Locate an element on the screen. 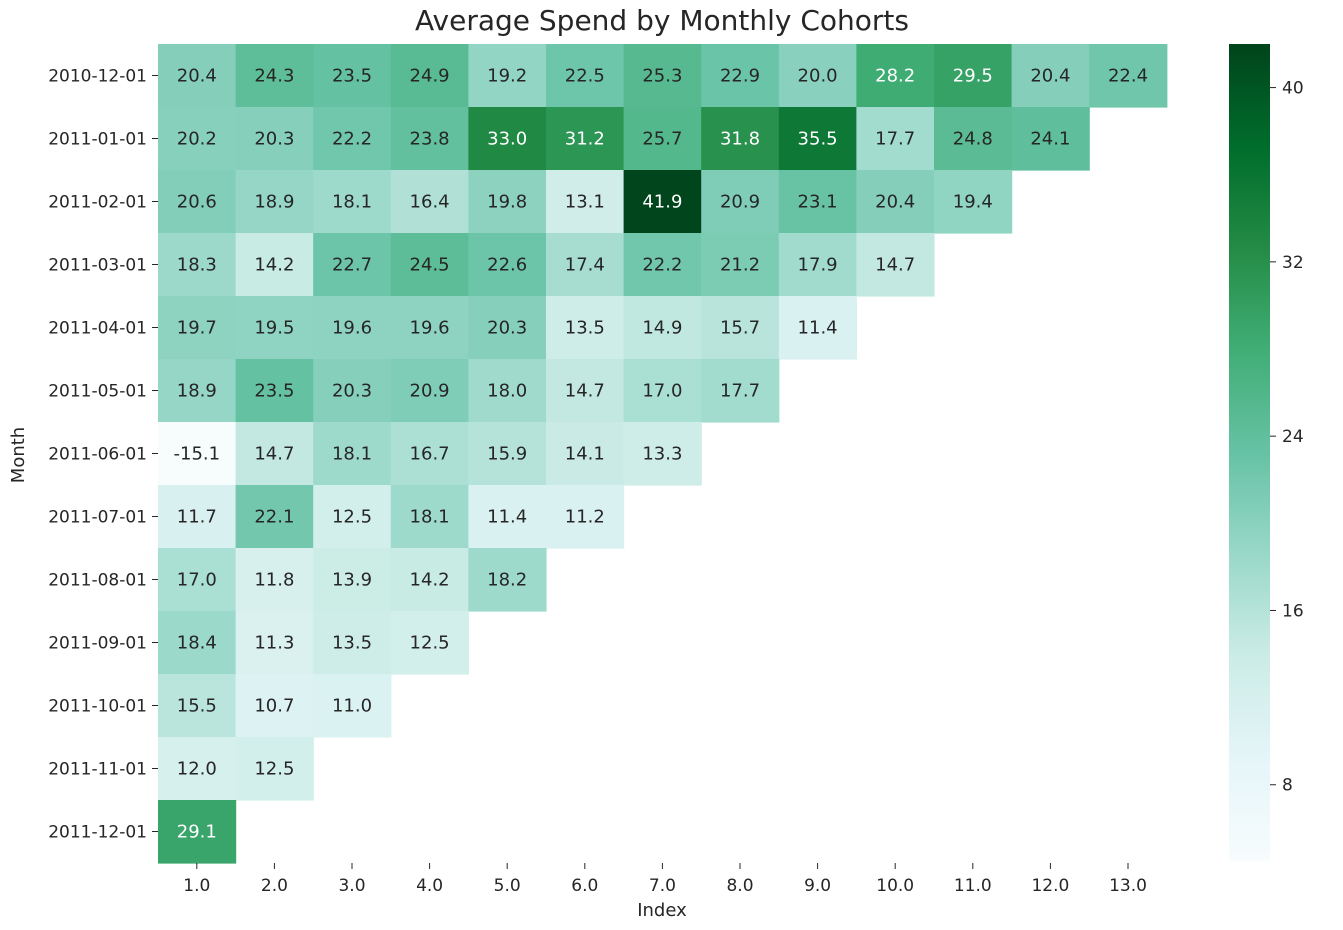 The height and width of the screenshot is (930, 1343). y-axis-label: Month is located at coordinates (18, 455).